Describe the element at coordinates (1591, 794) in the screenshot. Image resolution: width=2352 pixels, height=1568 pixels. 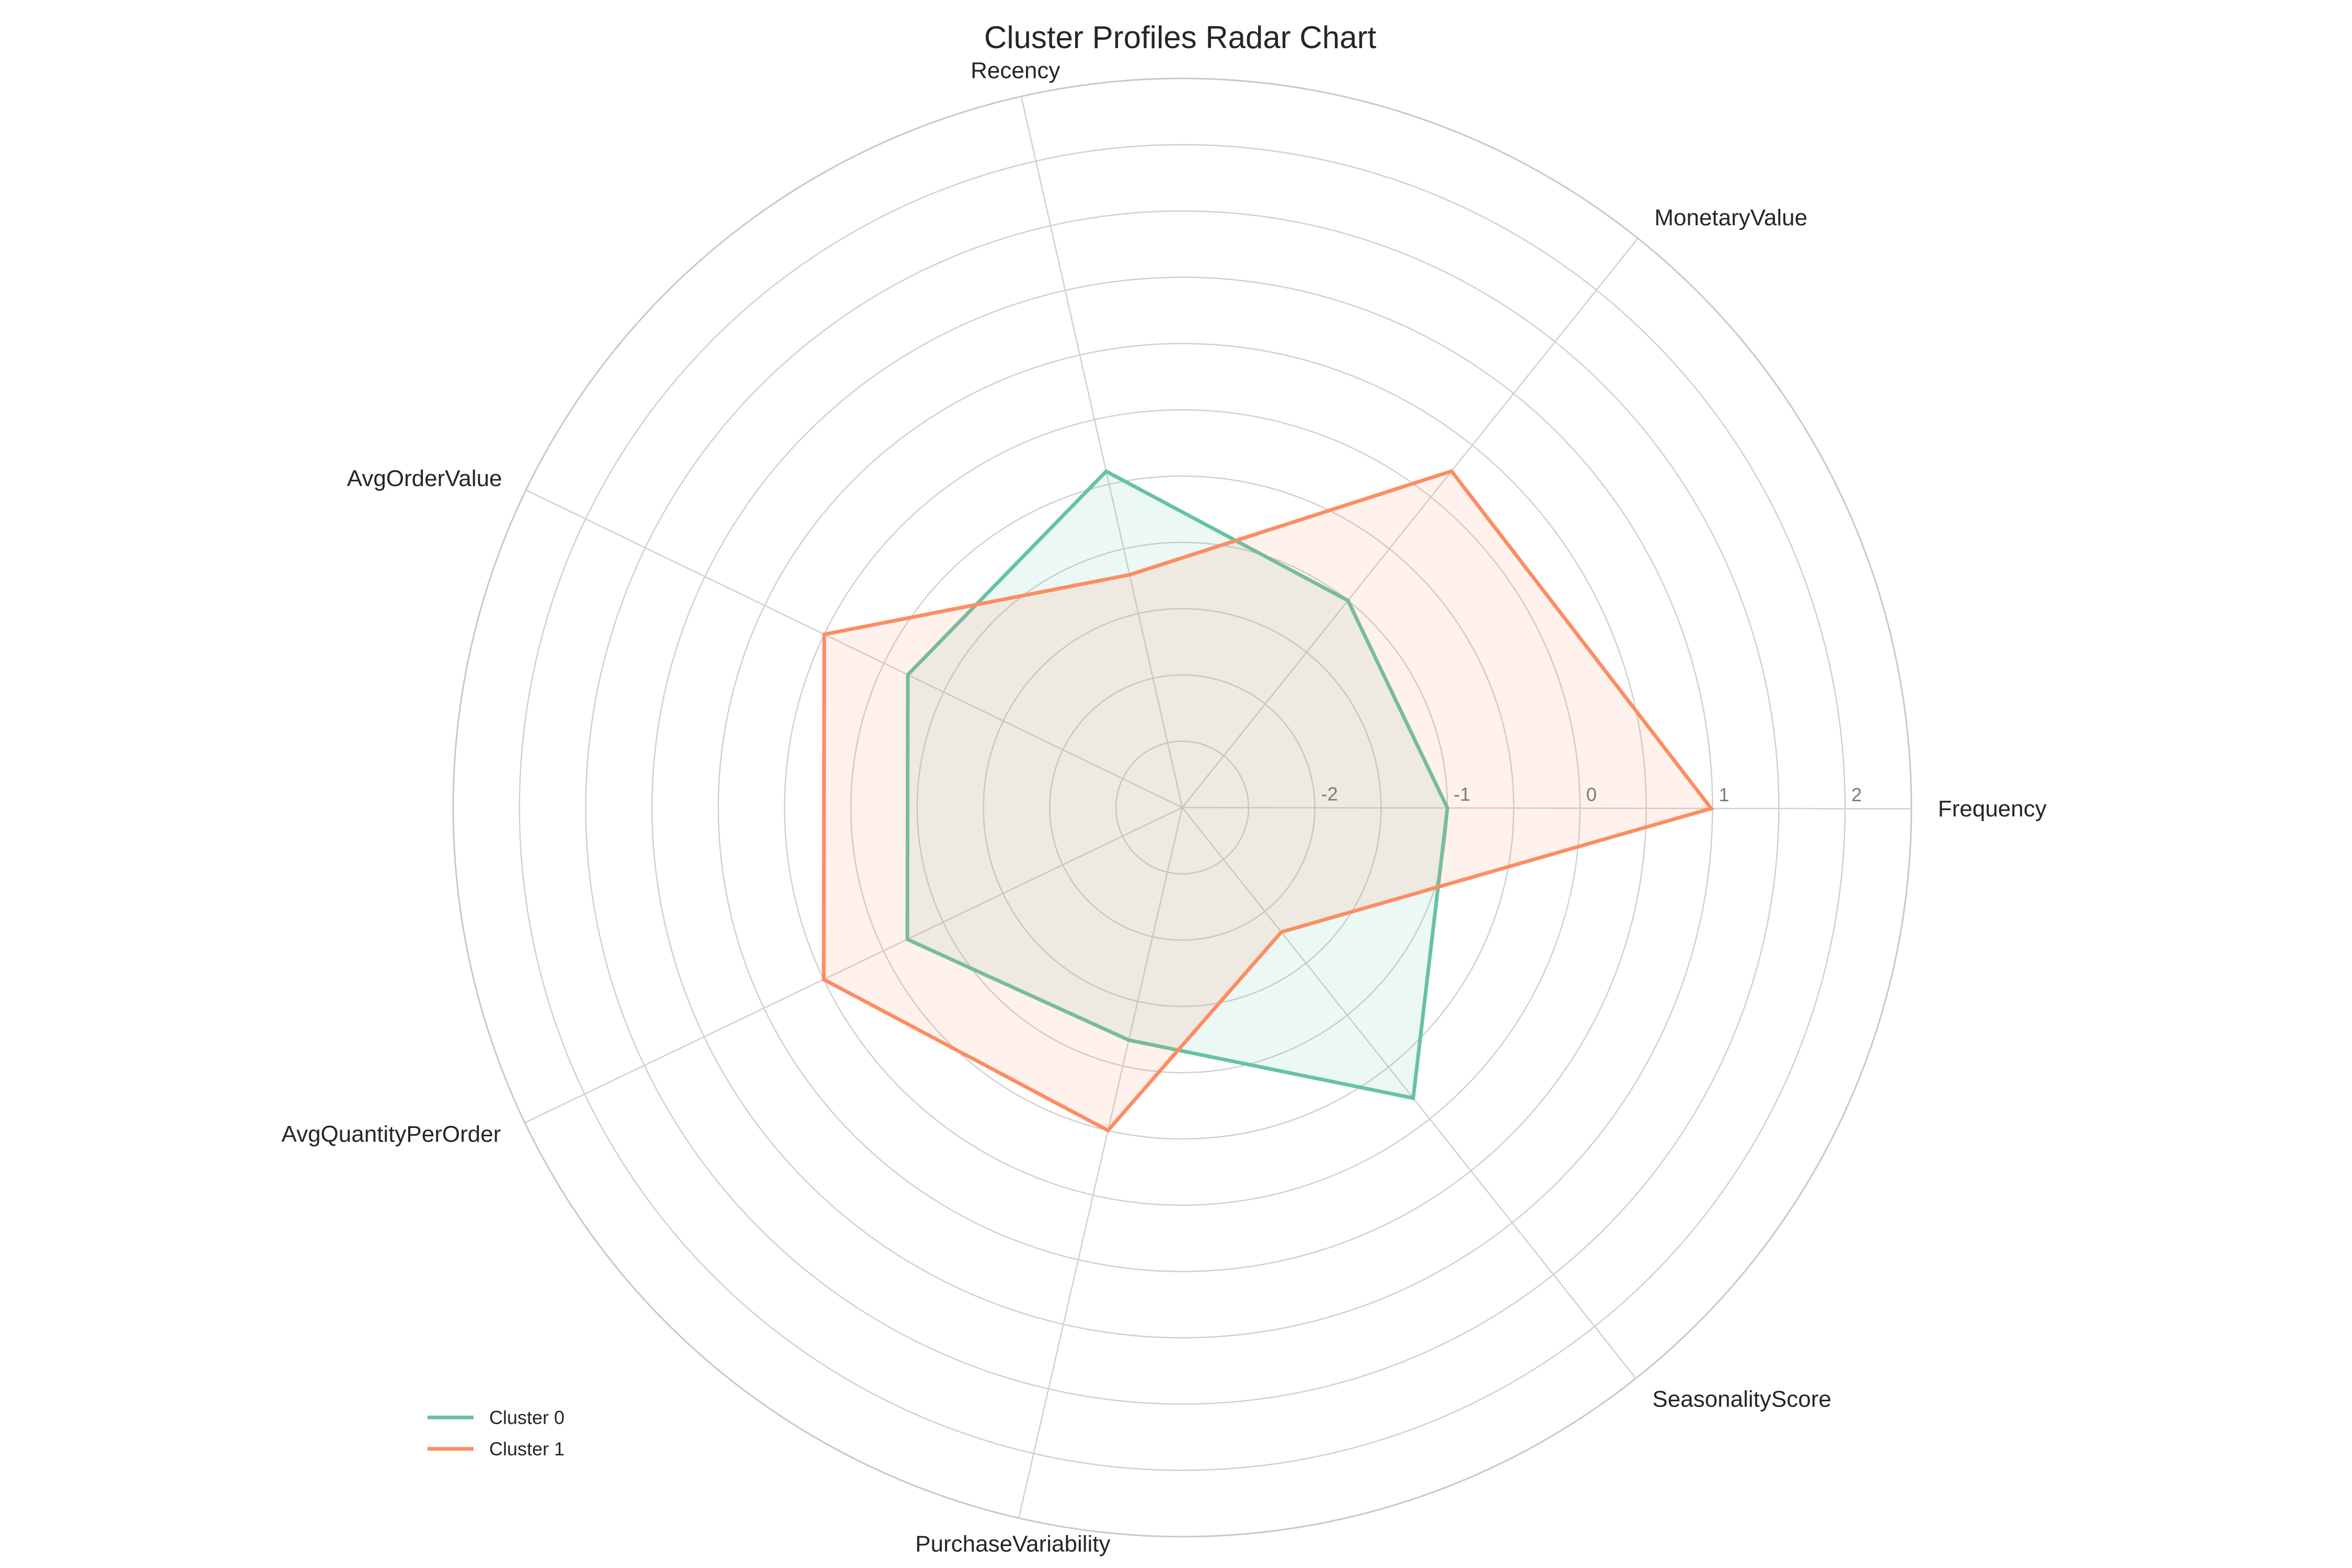
I see `radial-tick-label: 0` at that location.